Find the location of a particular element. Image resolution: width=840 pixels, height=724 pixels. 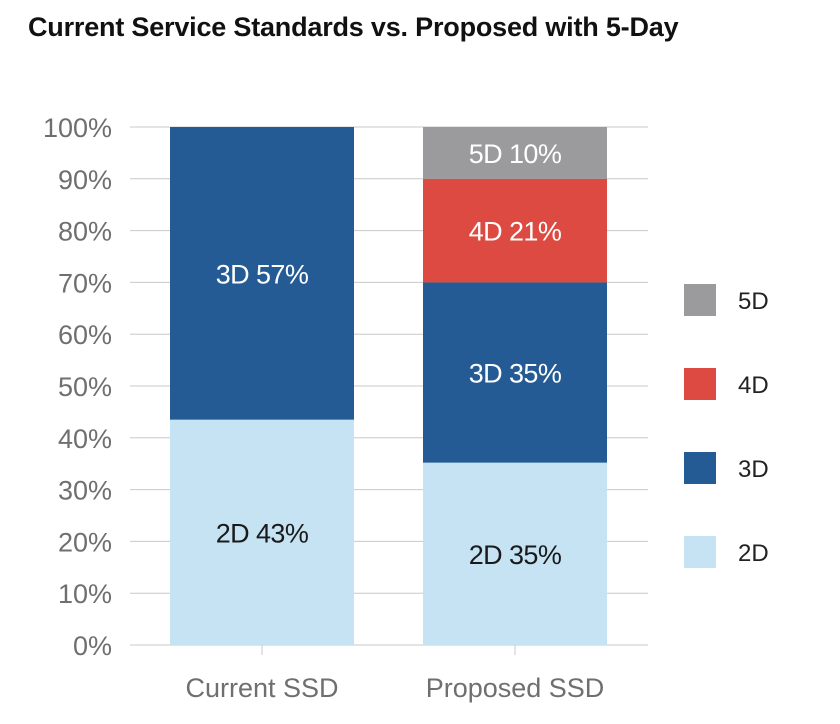

legend-swatch-2d is located at coordinates (700, 552).